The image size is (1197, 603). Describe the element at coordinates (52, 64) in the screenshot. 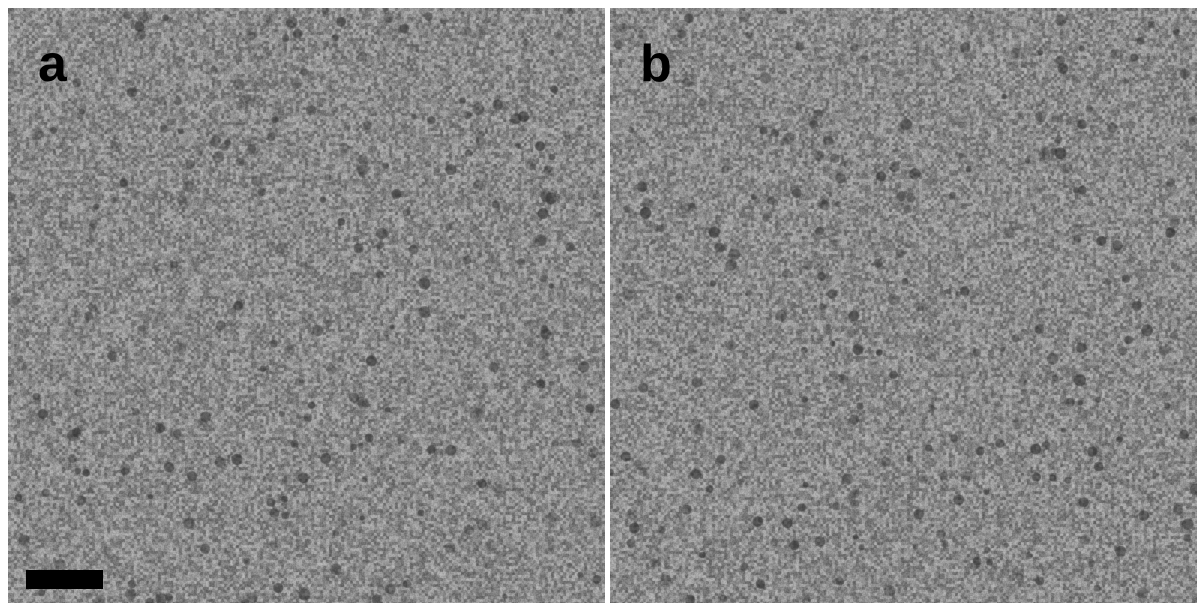

I see `panel-label-a: a` at that location.